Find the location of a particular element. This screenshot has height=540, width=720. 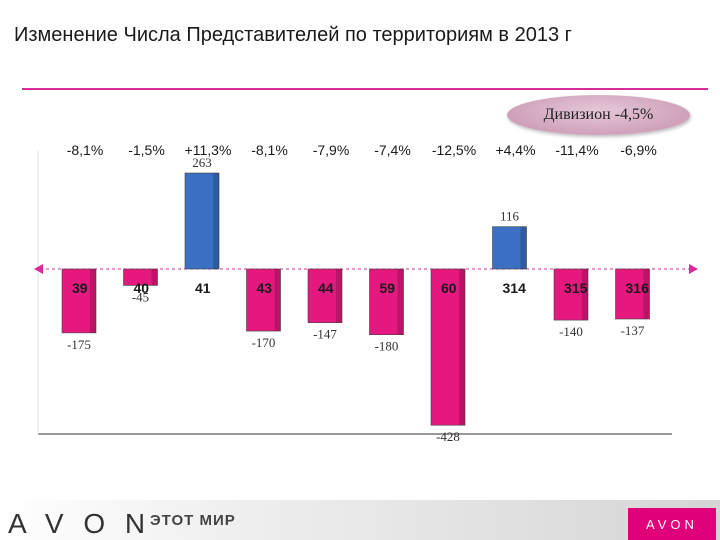

percent-change-label: +11,3% is located at coordinates (208, 150).